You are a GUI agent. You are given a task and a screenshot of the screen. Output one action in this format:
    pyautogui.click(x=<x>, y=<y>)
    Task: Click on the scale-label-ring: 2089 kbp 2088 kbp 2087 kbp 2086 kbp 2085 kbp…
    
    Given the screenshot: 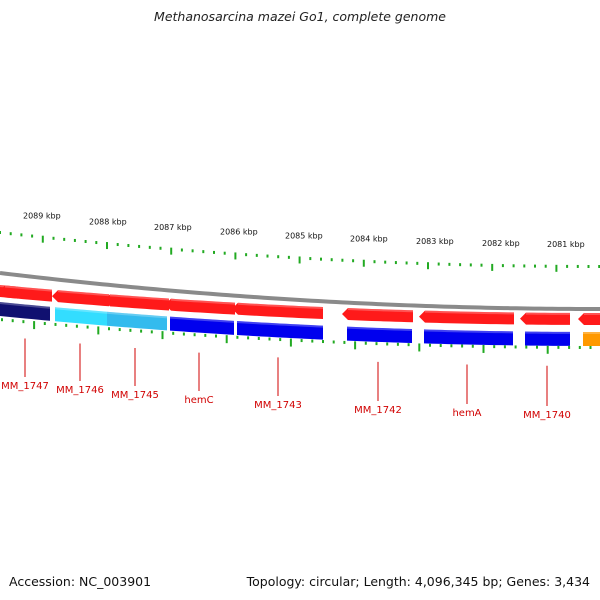 What is the action you would take?
    pyautogui.click(x=304, y=229)
    